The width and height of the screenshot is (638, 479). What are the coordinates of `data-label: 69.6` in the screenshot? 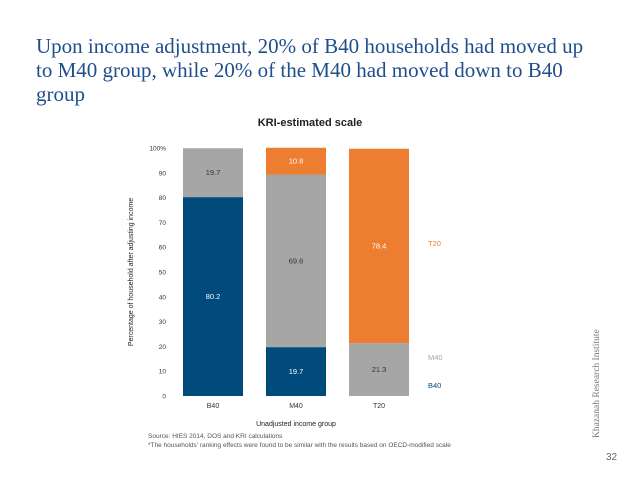 It's located at (296, 260).